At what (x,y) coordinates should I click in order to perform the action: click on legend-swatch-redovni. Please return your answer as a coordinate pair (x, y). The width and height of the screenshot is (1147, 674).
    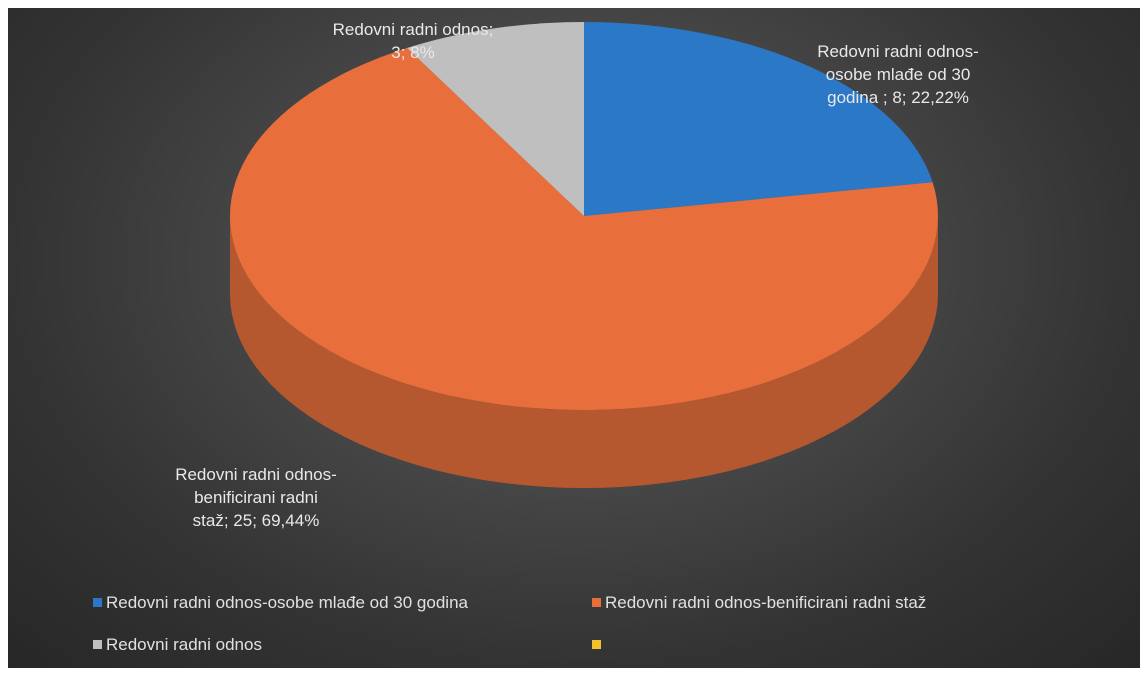
    Looking at the image, I should click on (97, 644).